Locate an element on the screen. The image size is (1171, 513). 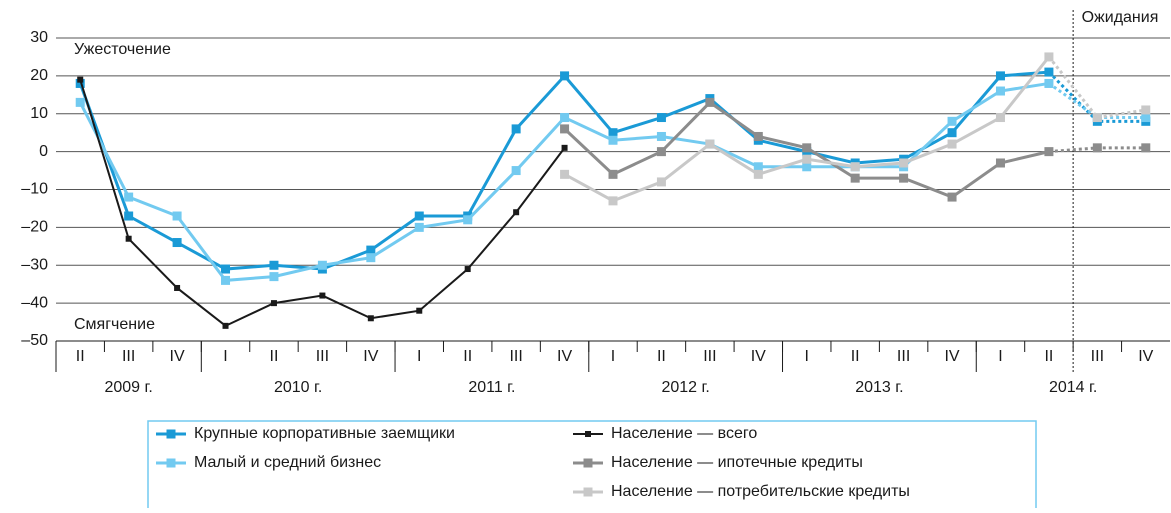
group-label: 2010 г. is located at coordinates (298, 387).